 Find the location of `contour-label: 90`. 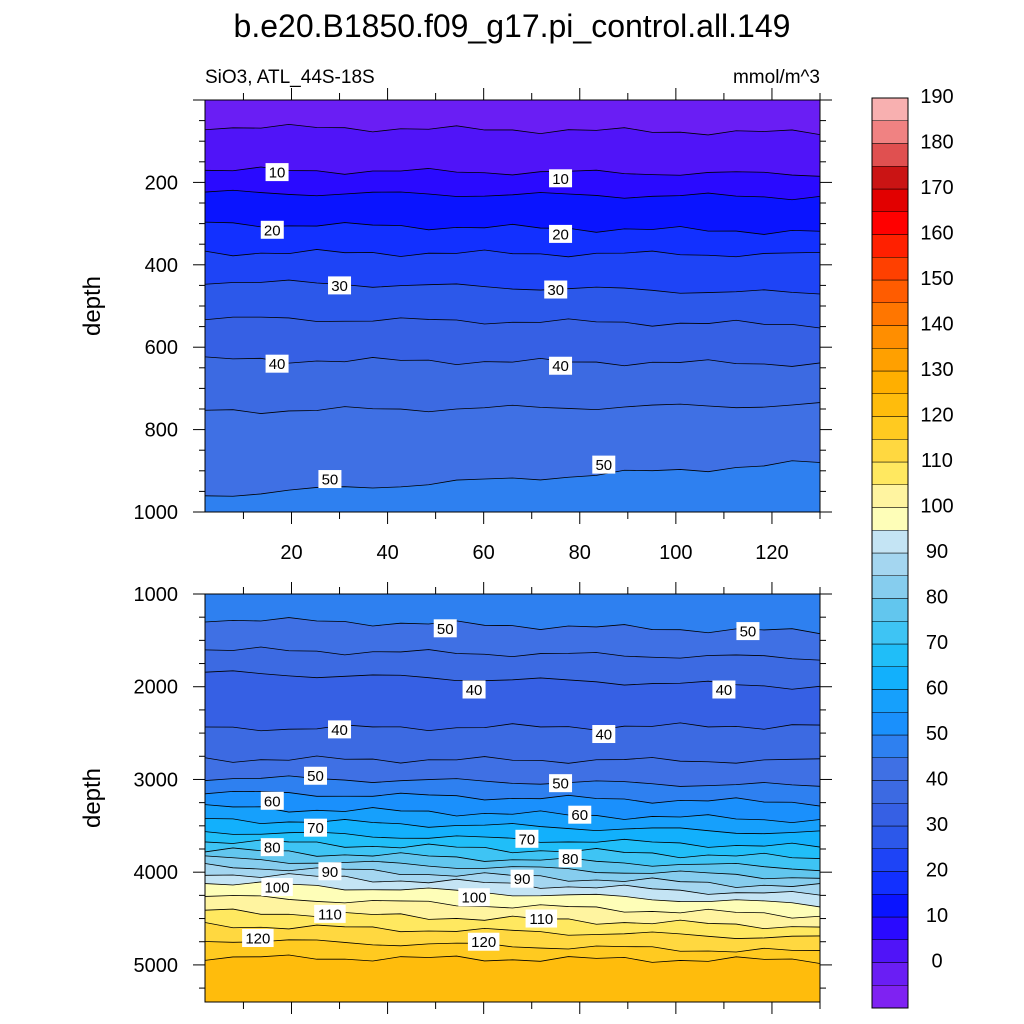

contour-label: 90 is located at coordinates (522, 879).